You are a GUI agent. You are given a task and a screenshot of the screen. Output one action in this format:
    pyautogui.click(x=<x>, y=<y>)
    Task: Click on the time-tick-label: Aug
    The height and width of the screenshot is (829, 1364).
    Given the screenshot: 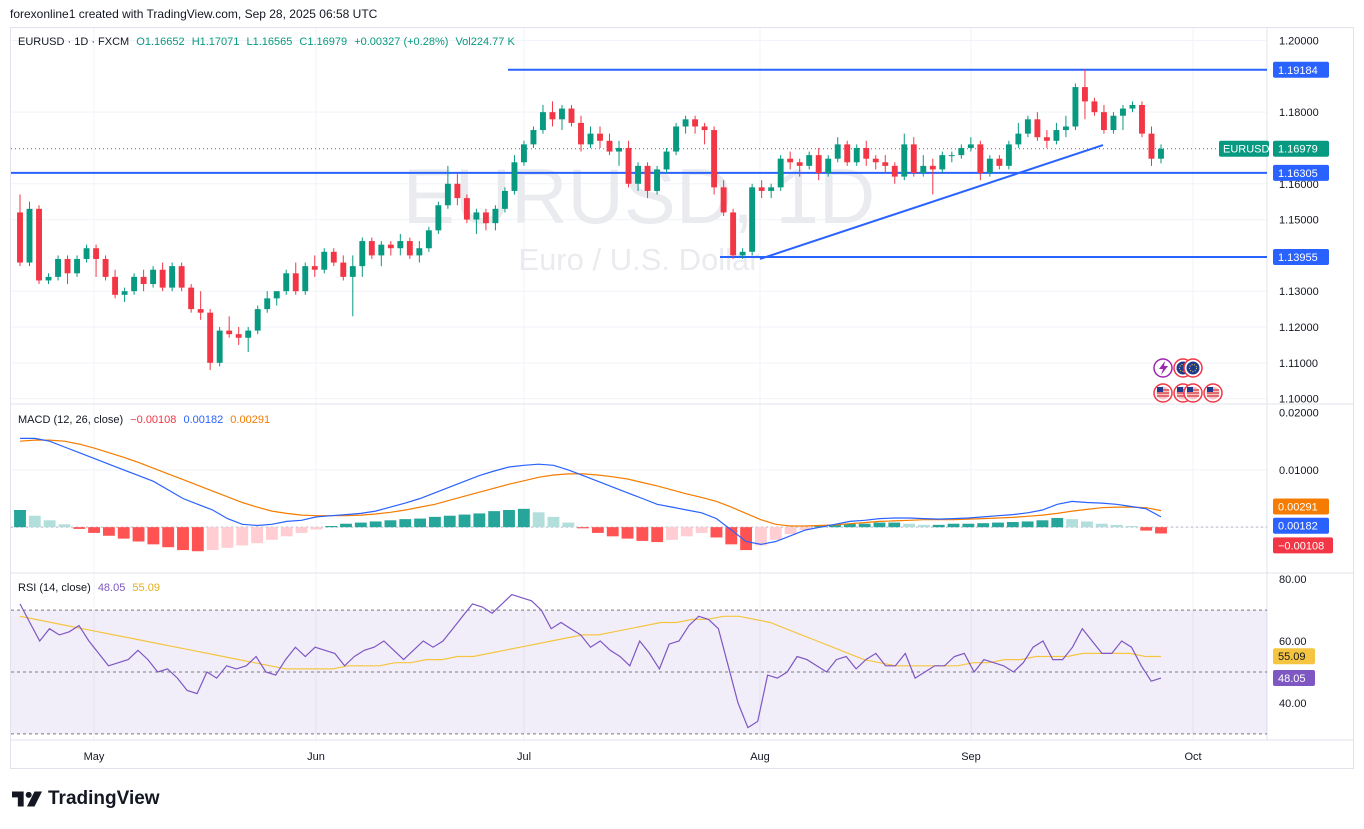 What is the action you would take?
    pyautogui.click(x=760, y=757)
    